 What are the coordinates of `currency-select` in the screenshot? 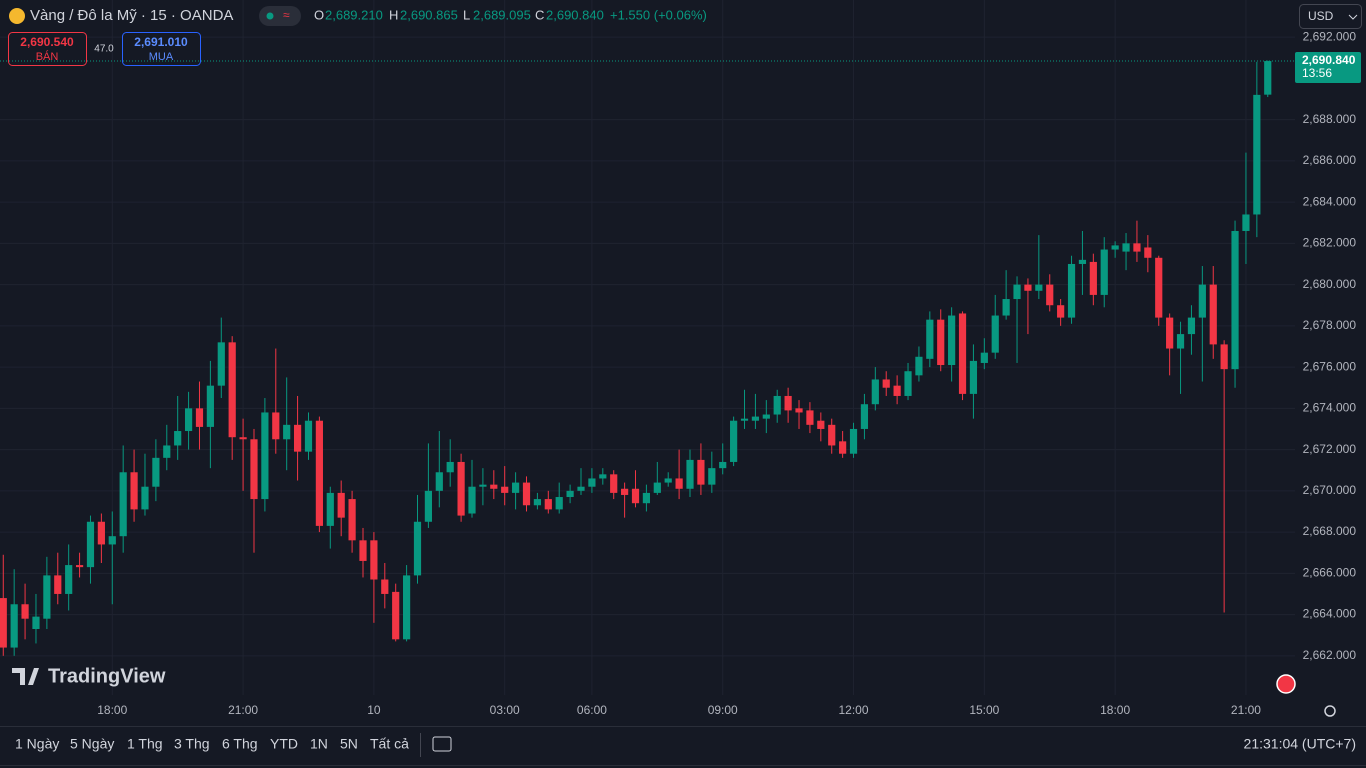 It's located at (1330, 16).